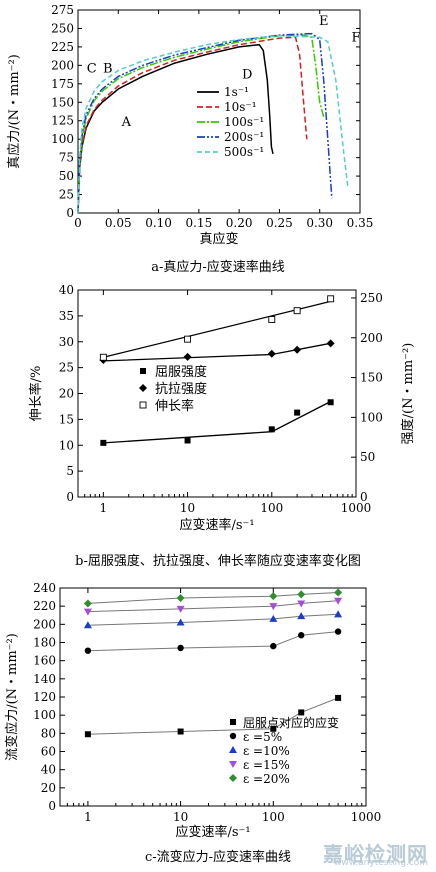 The image size is (436, 872). Describe the element at coordinates (158, 223) in the screenshot. I see `x-tick-label: 0.10` at that location.